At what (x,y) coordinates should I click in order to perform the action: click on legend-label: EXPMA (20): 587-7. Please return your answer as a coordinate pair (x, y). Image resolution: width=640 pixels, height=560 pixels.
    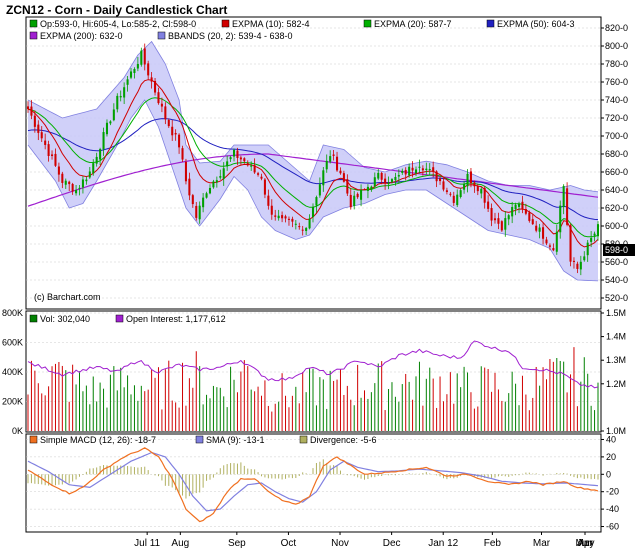
    Looking at the image, I should click on (413, 24).